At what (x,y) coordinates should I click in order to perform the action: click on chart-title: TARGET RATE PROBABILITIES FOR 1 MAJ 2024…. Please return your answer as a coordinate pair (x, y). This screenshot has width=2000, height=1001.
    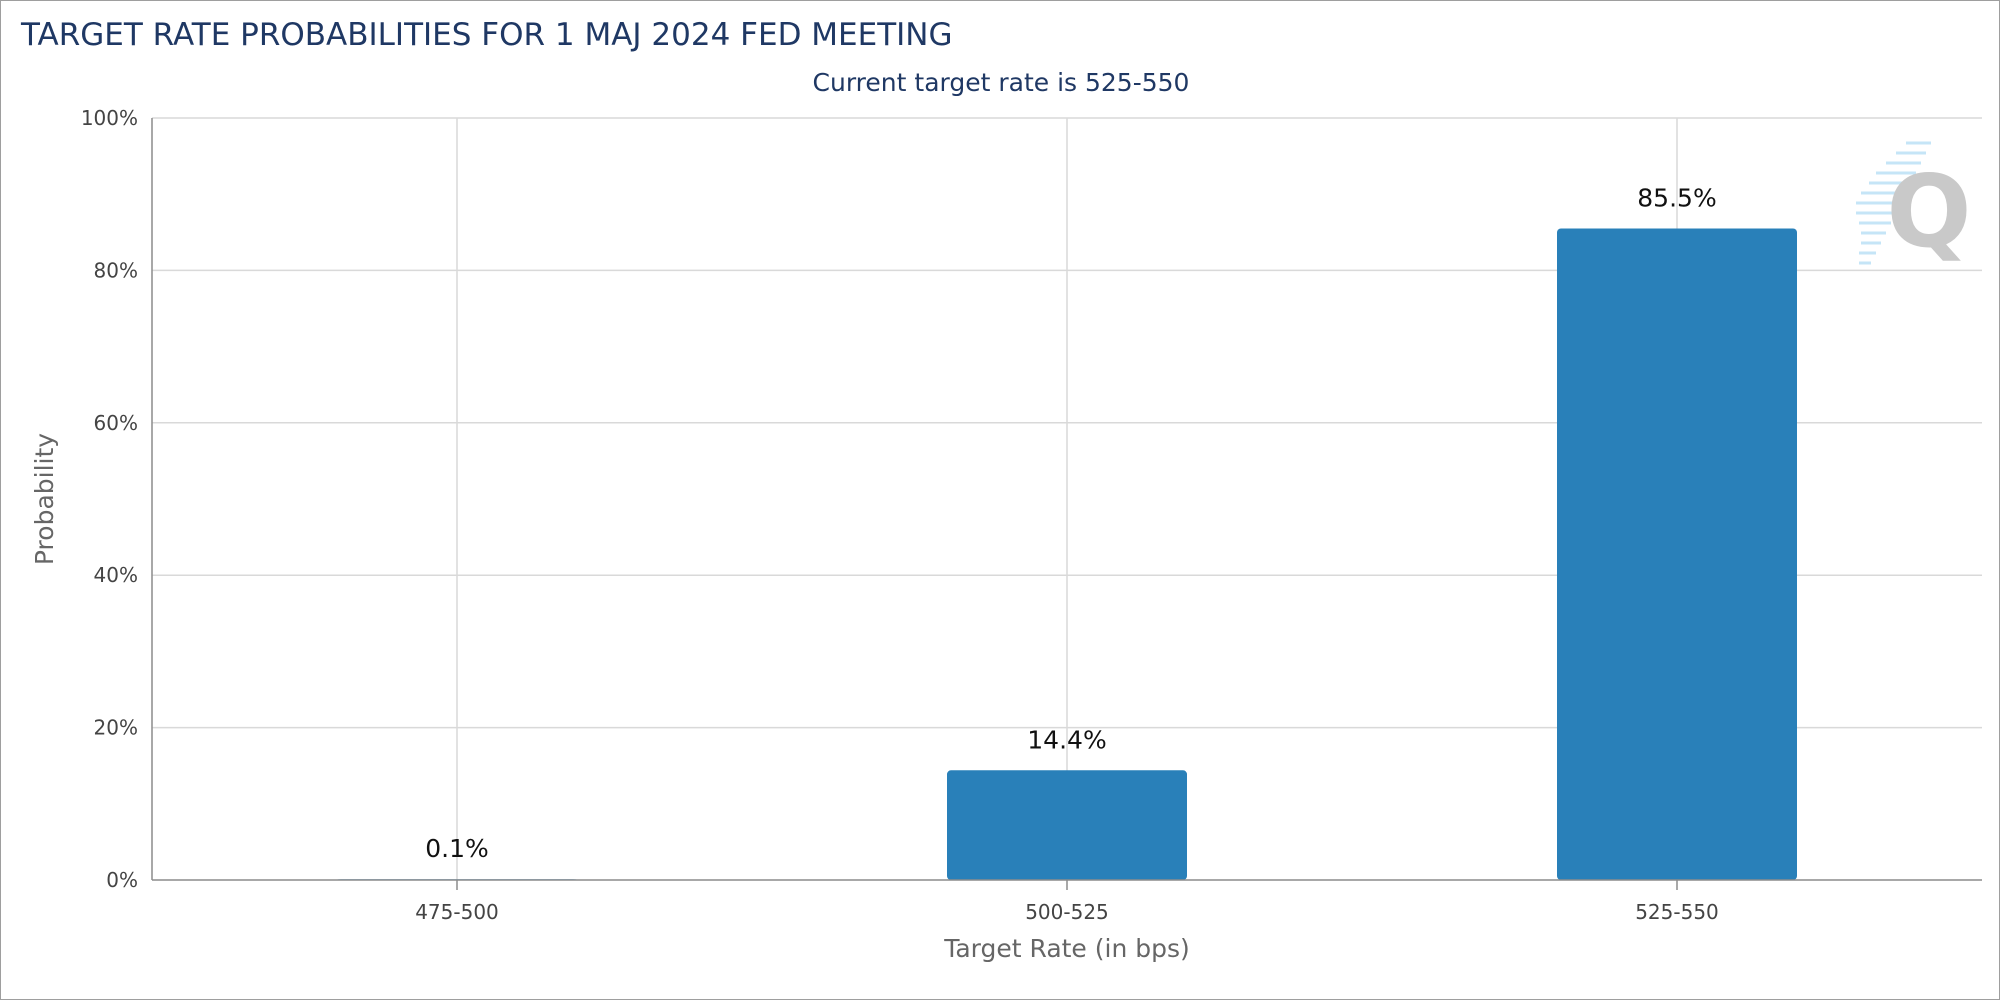
    Looking at the image, I should click on (486, 35).